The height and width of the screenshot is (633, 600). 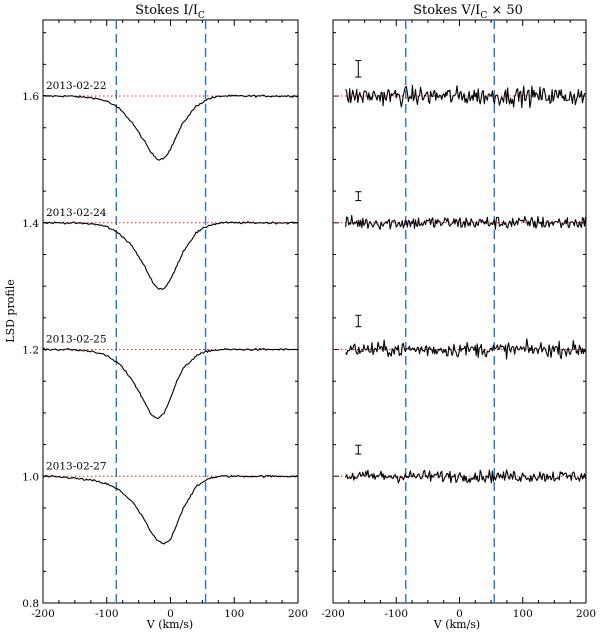 I want to click on stokes-i-date-label: 2013-02-27, so click(x=76, y=466).